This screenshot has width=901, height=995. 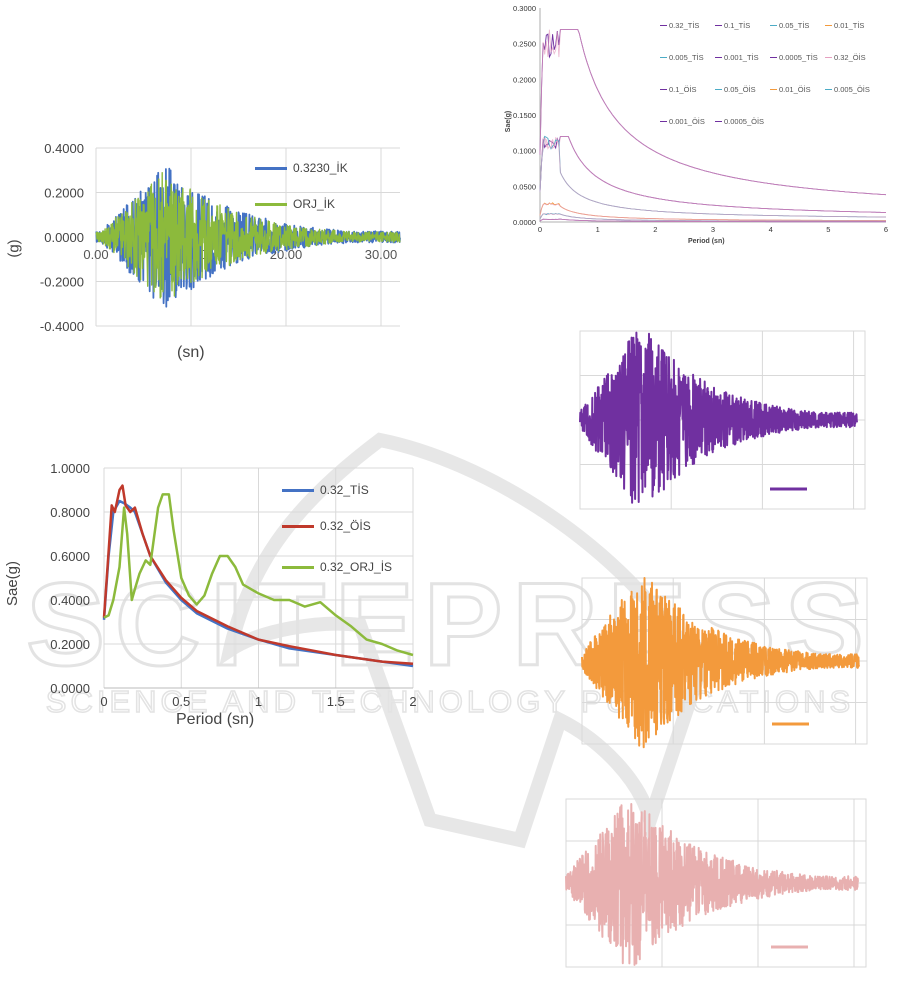 I want to click on x-tick-label: 1.5, so click(x=336, y=701).